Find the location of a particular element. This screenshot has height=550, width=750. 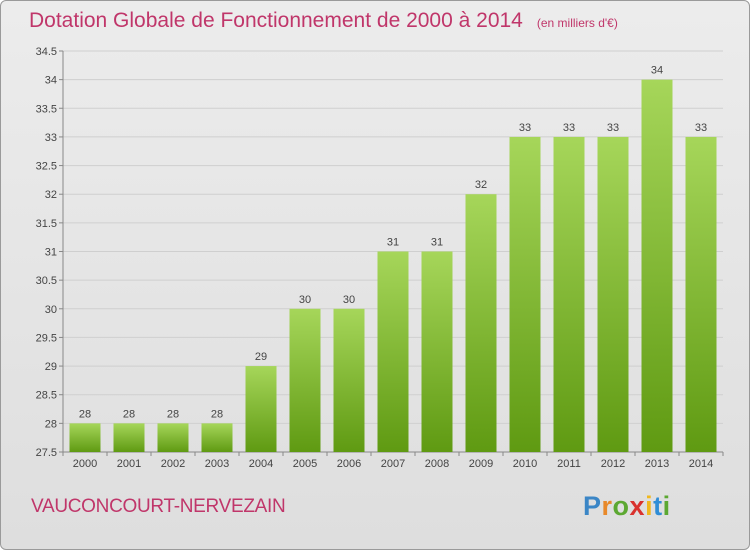

data-label-2003: 28 is located at coordinates (217, 414).